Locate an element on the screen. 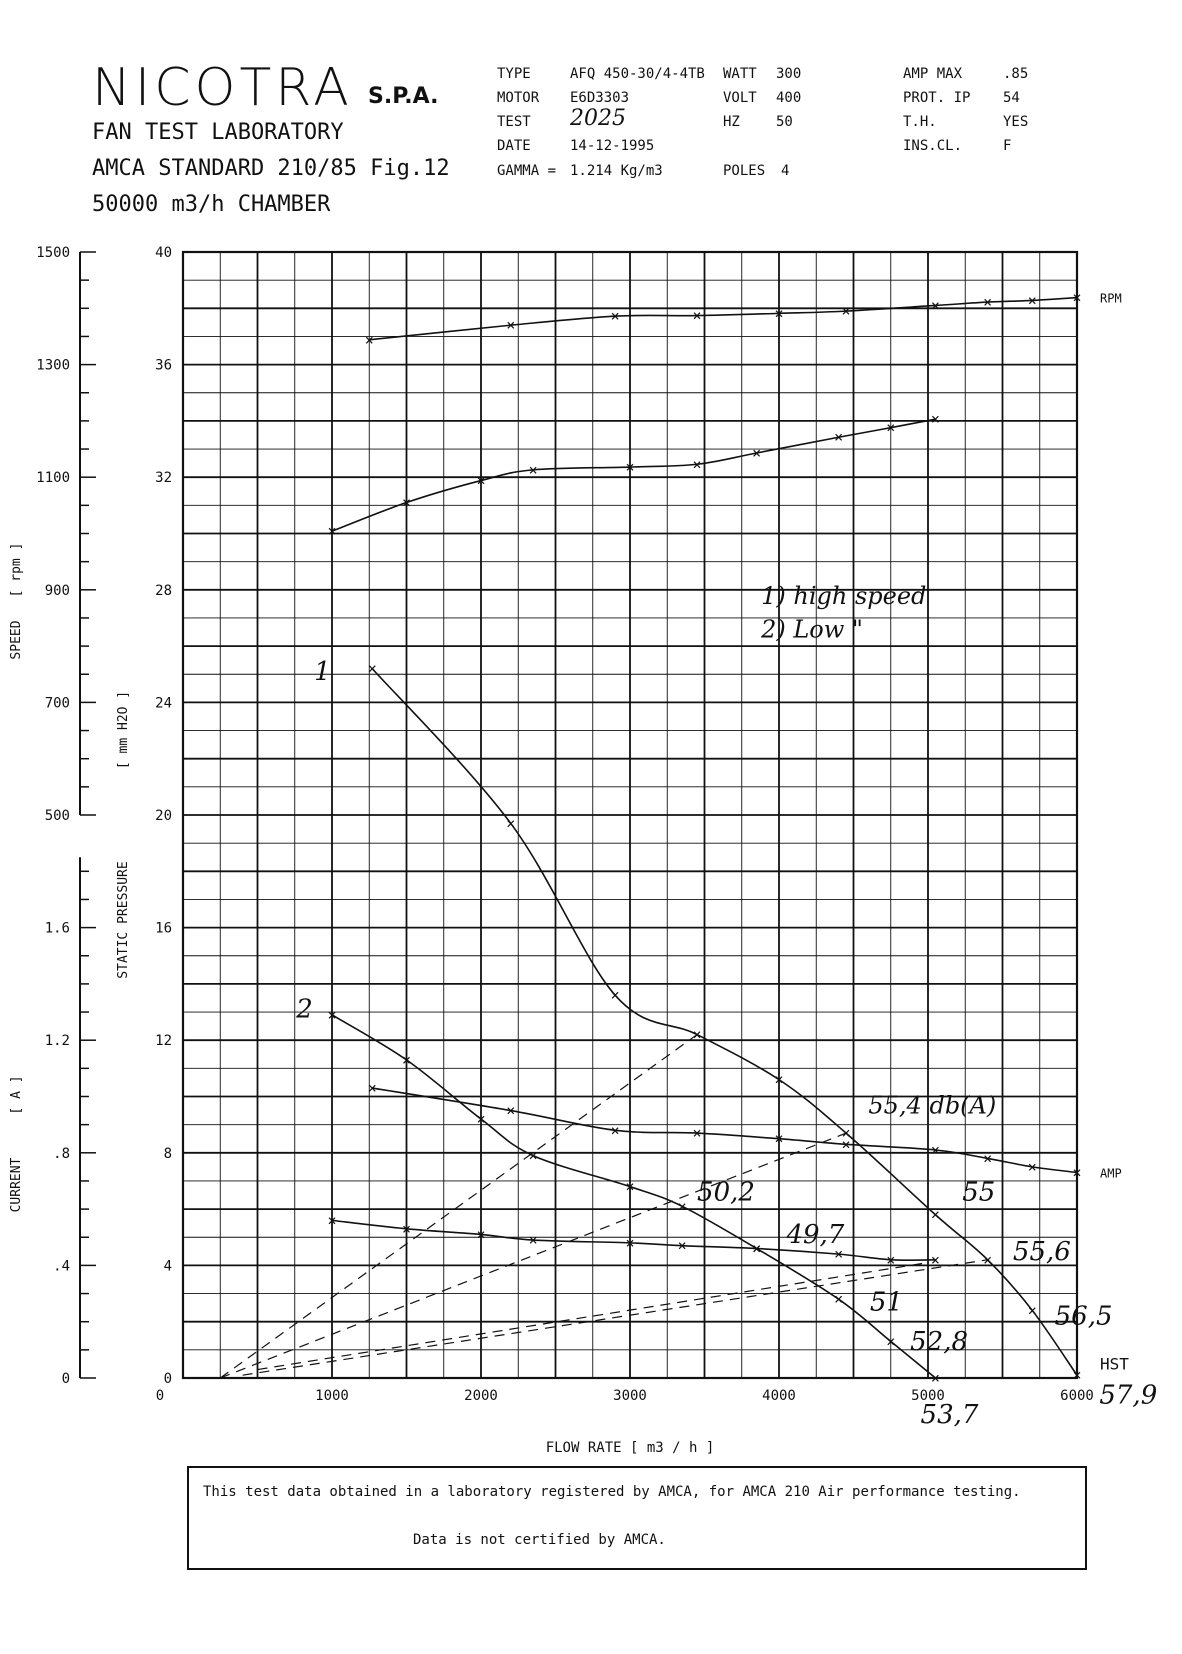  spec-test-label: TEST is located at coordinates (514, 122).